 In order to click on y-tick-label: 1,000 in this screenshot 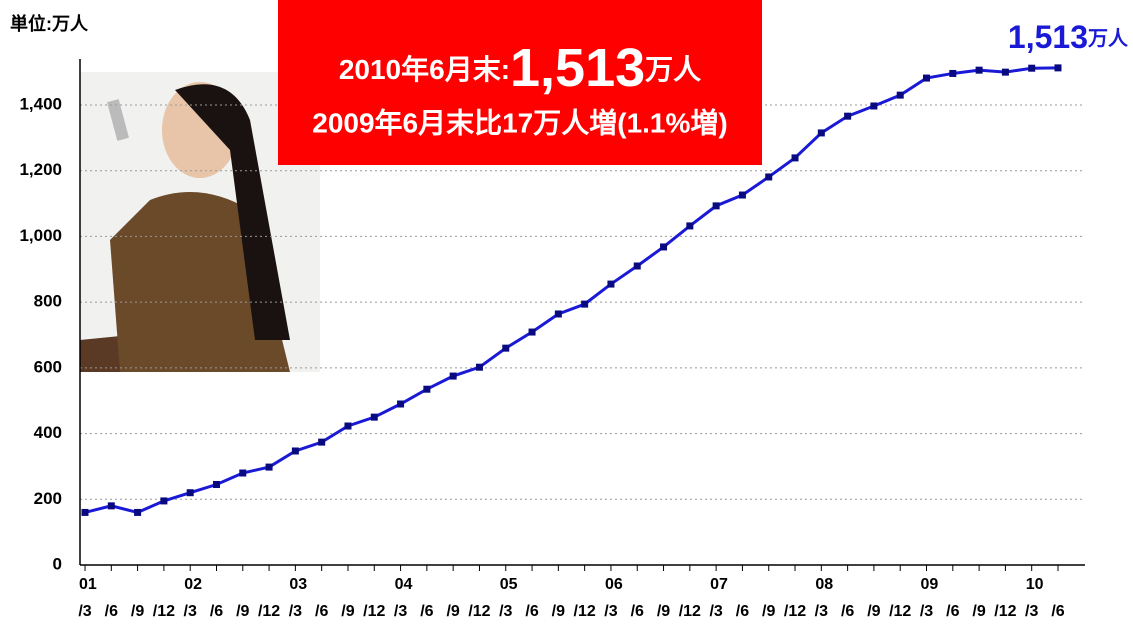, I will do `click(40, 235)`.